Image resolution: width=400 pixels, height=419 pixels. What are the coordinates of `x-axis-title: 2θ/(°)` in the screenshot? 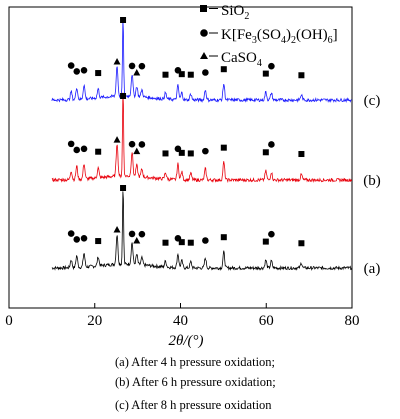 It's located at (185, 341).